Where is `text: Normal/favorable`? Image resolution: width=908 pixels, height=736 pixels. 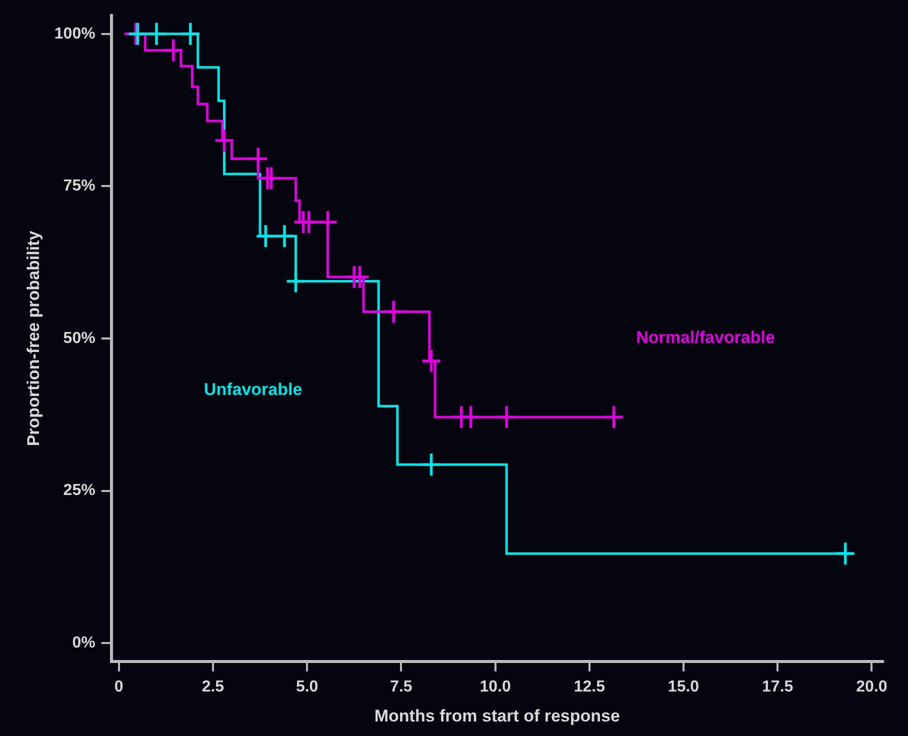 text: Normal/favorable is located at coordinates (705, 338).